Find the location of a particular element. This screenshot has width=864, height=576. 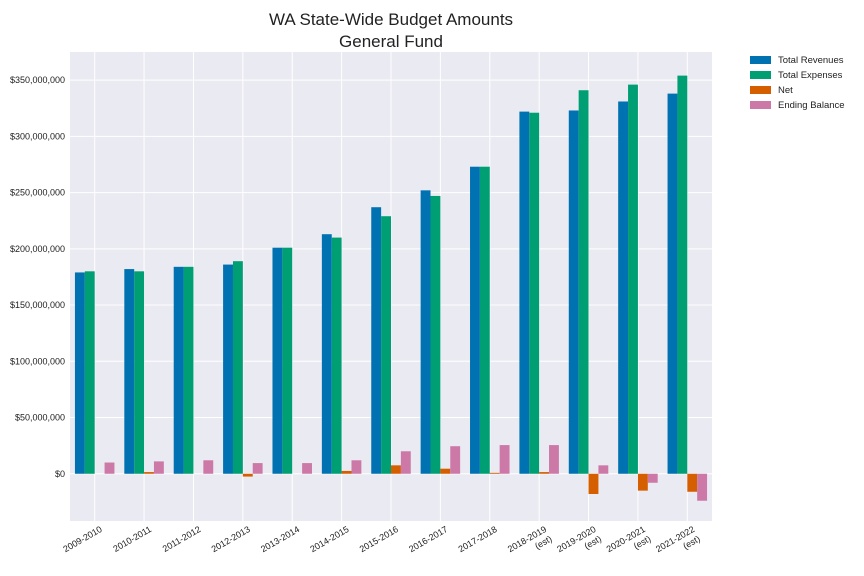

legend-label: Total Revenues is located at coordinates (811, 60).